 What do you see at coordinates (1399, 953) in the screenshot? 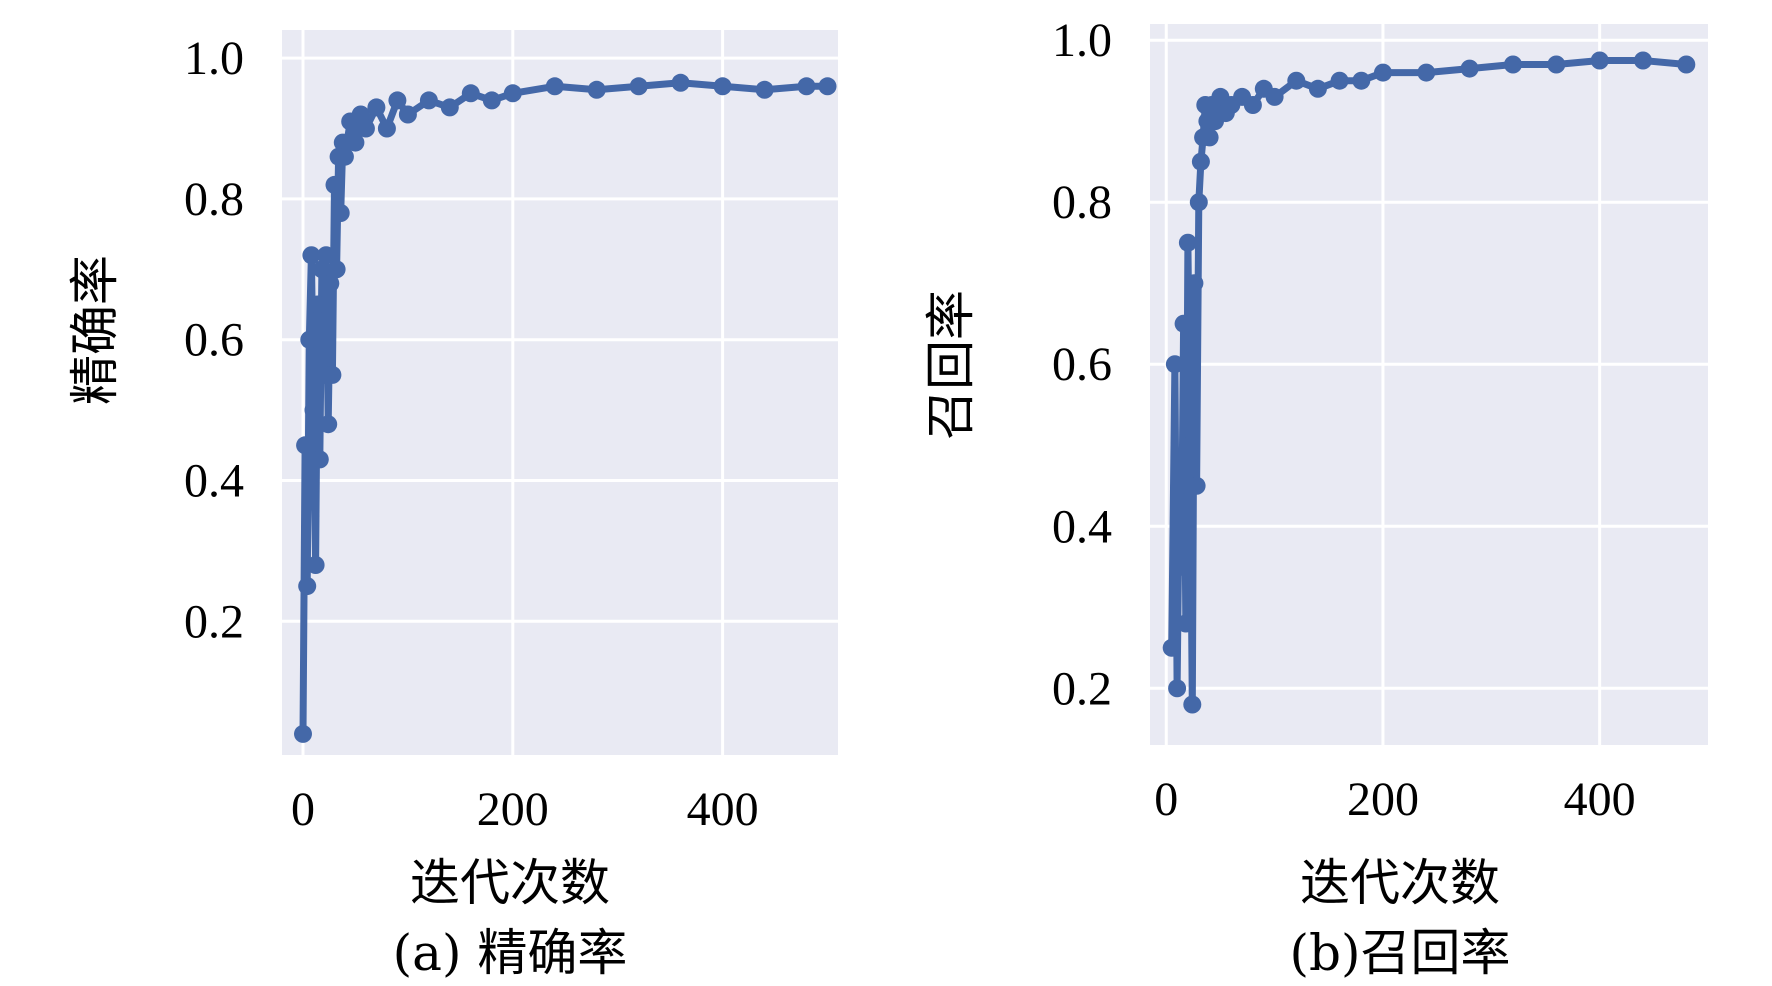
I see `chart-caption: (b)召回率` at bounding box center [1399, 953].